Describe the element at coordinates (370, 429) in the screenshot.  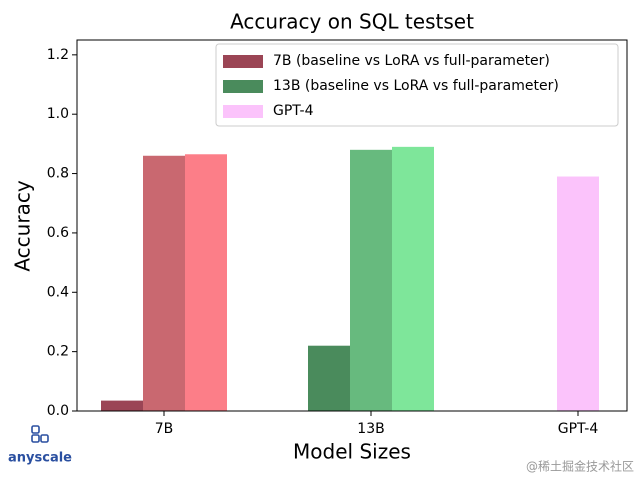
I see `x-tick-label: 13B` at that location.